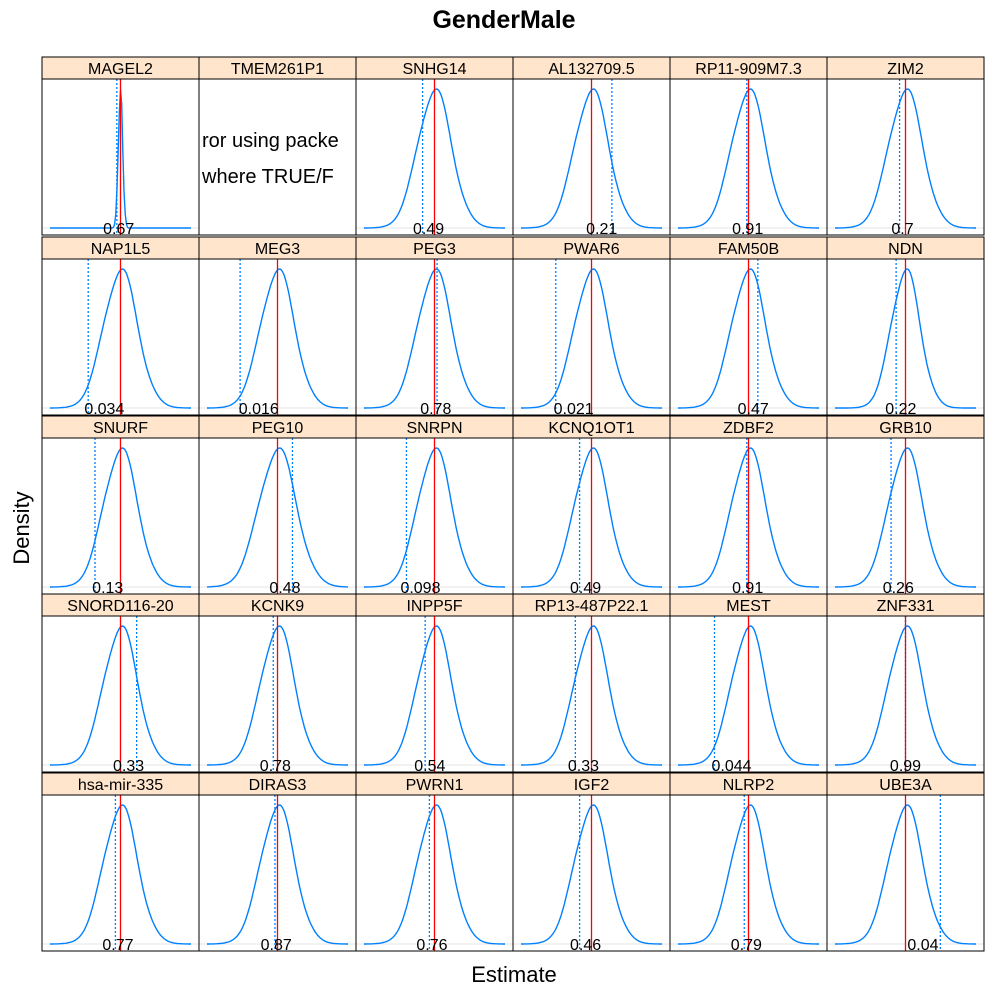 The image size is (1008, 1008). I want to click on p-value-label: 0.87, so click(276, 945).